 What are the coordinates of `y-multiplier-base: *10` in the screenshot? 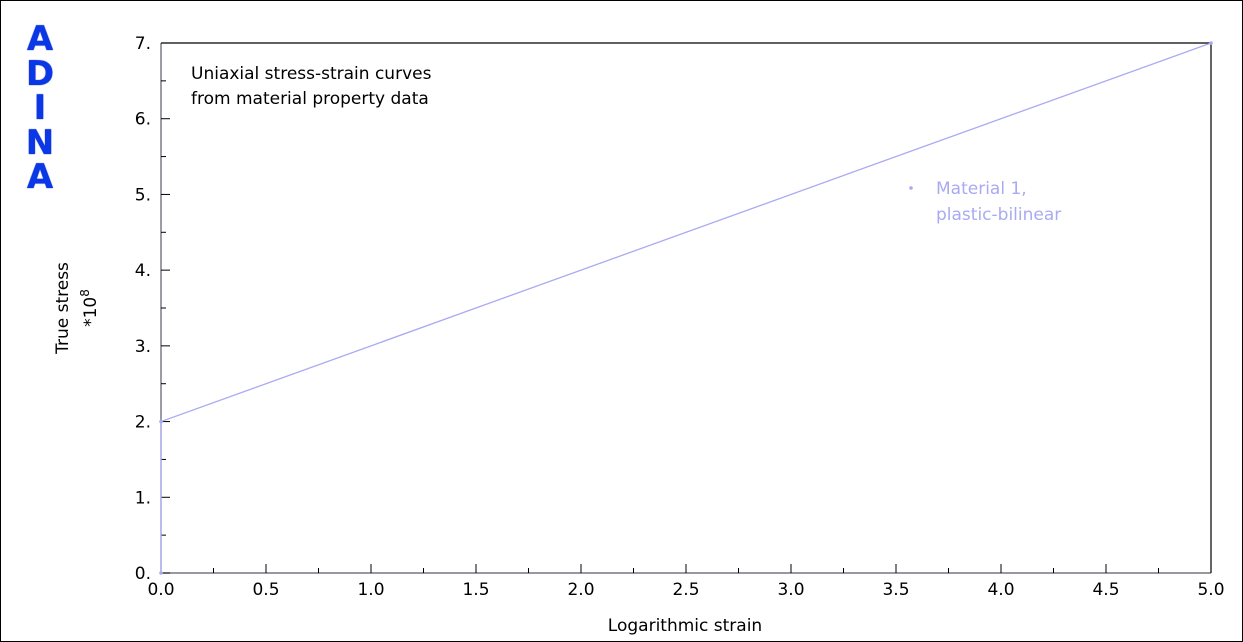 It's located at (91, 312).